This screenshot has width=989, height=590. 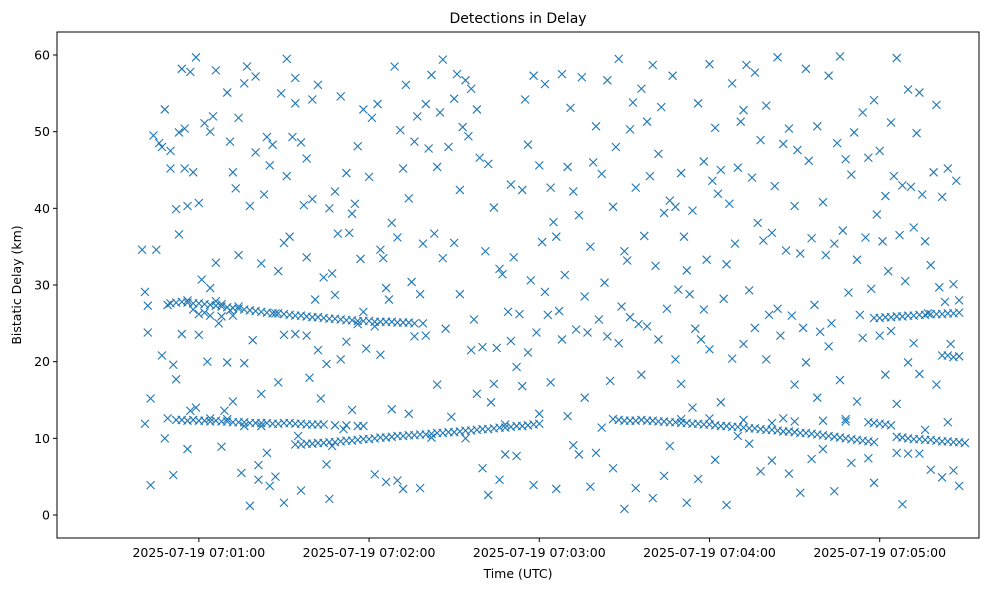 I want to click on y-tick-label: 0, so click(x=46, y=515).